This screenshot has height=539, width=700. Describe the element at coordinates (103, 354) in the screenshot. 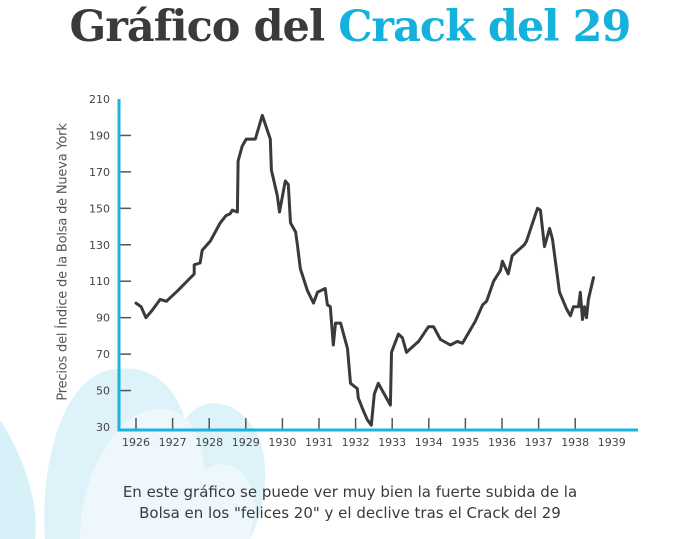

I see `y-tick-label: 70` at that location.